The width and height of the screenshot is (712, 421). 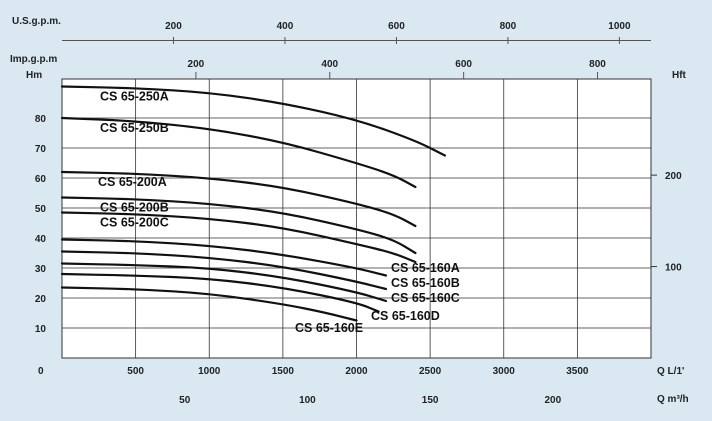 What do you see at coordinates (552, 400) in the screenshot?
I see `bottom2-tick-label: 200` at bounding box center [552, 400].